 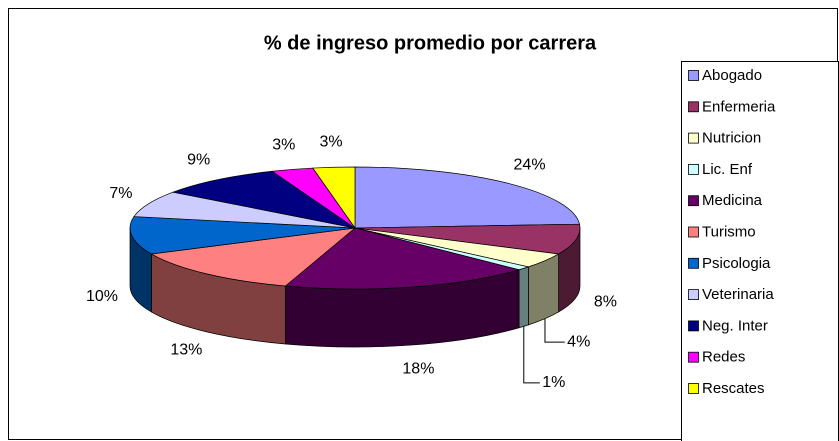 I want to click on data-label: 24%, so click(x=530, y=165).